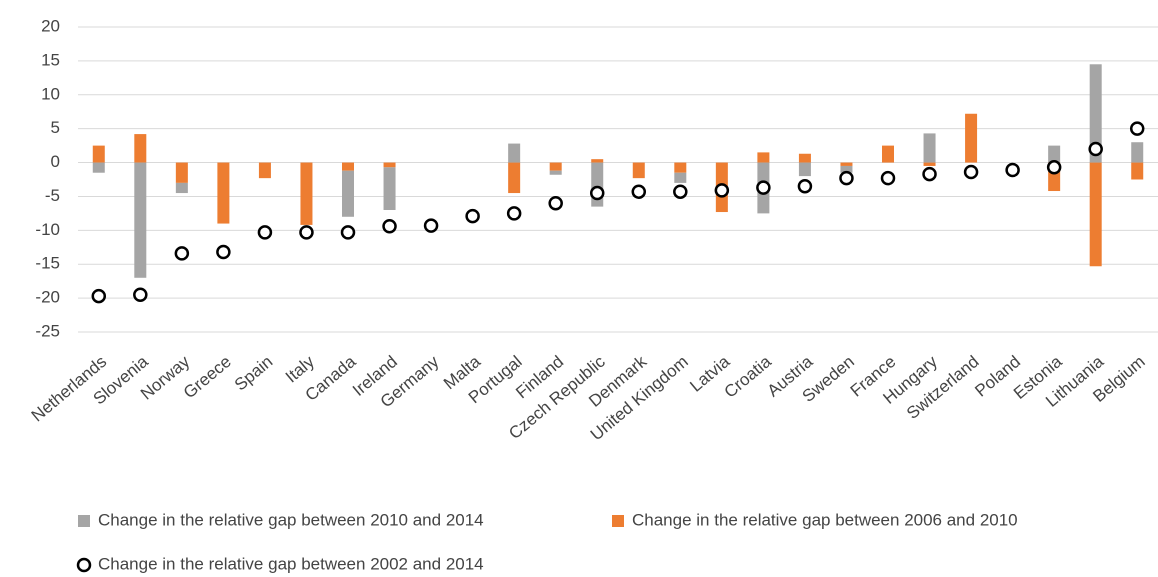 The image size is (1158, 577). What do you see at coordinates (55, 161) in the screenshot?
I see `y-tick-label: 0` at bounding box center [55, 161].